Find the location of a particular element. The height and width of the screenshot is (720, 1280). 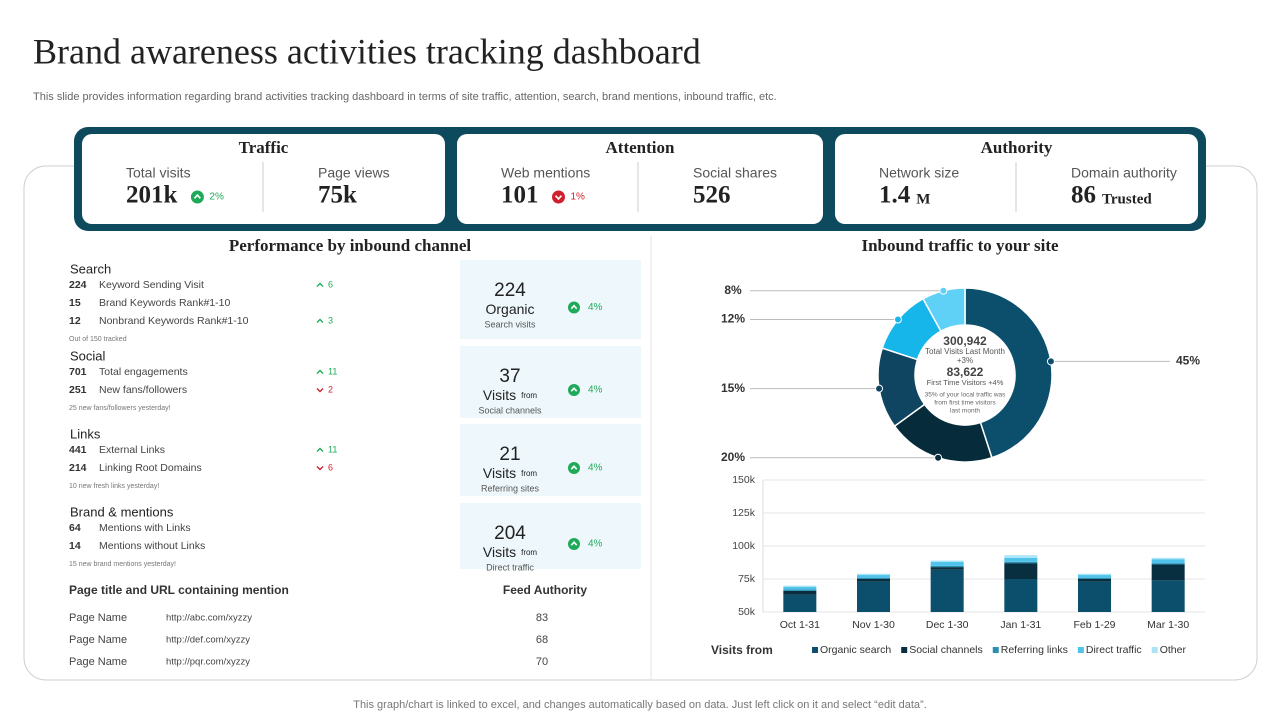

row-value: 441 is located at coordinates (78, 450).